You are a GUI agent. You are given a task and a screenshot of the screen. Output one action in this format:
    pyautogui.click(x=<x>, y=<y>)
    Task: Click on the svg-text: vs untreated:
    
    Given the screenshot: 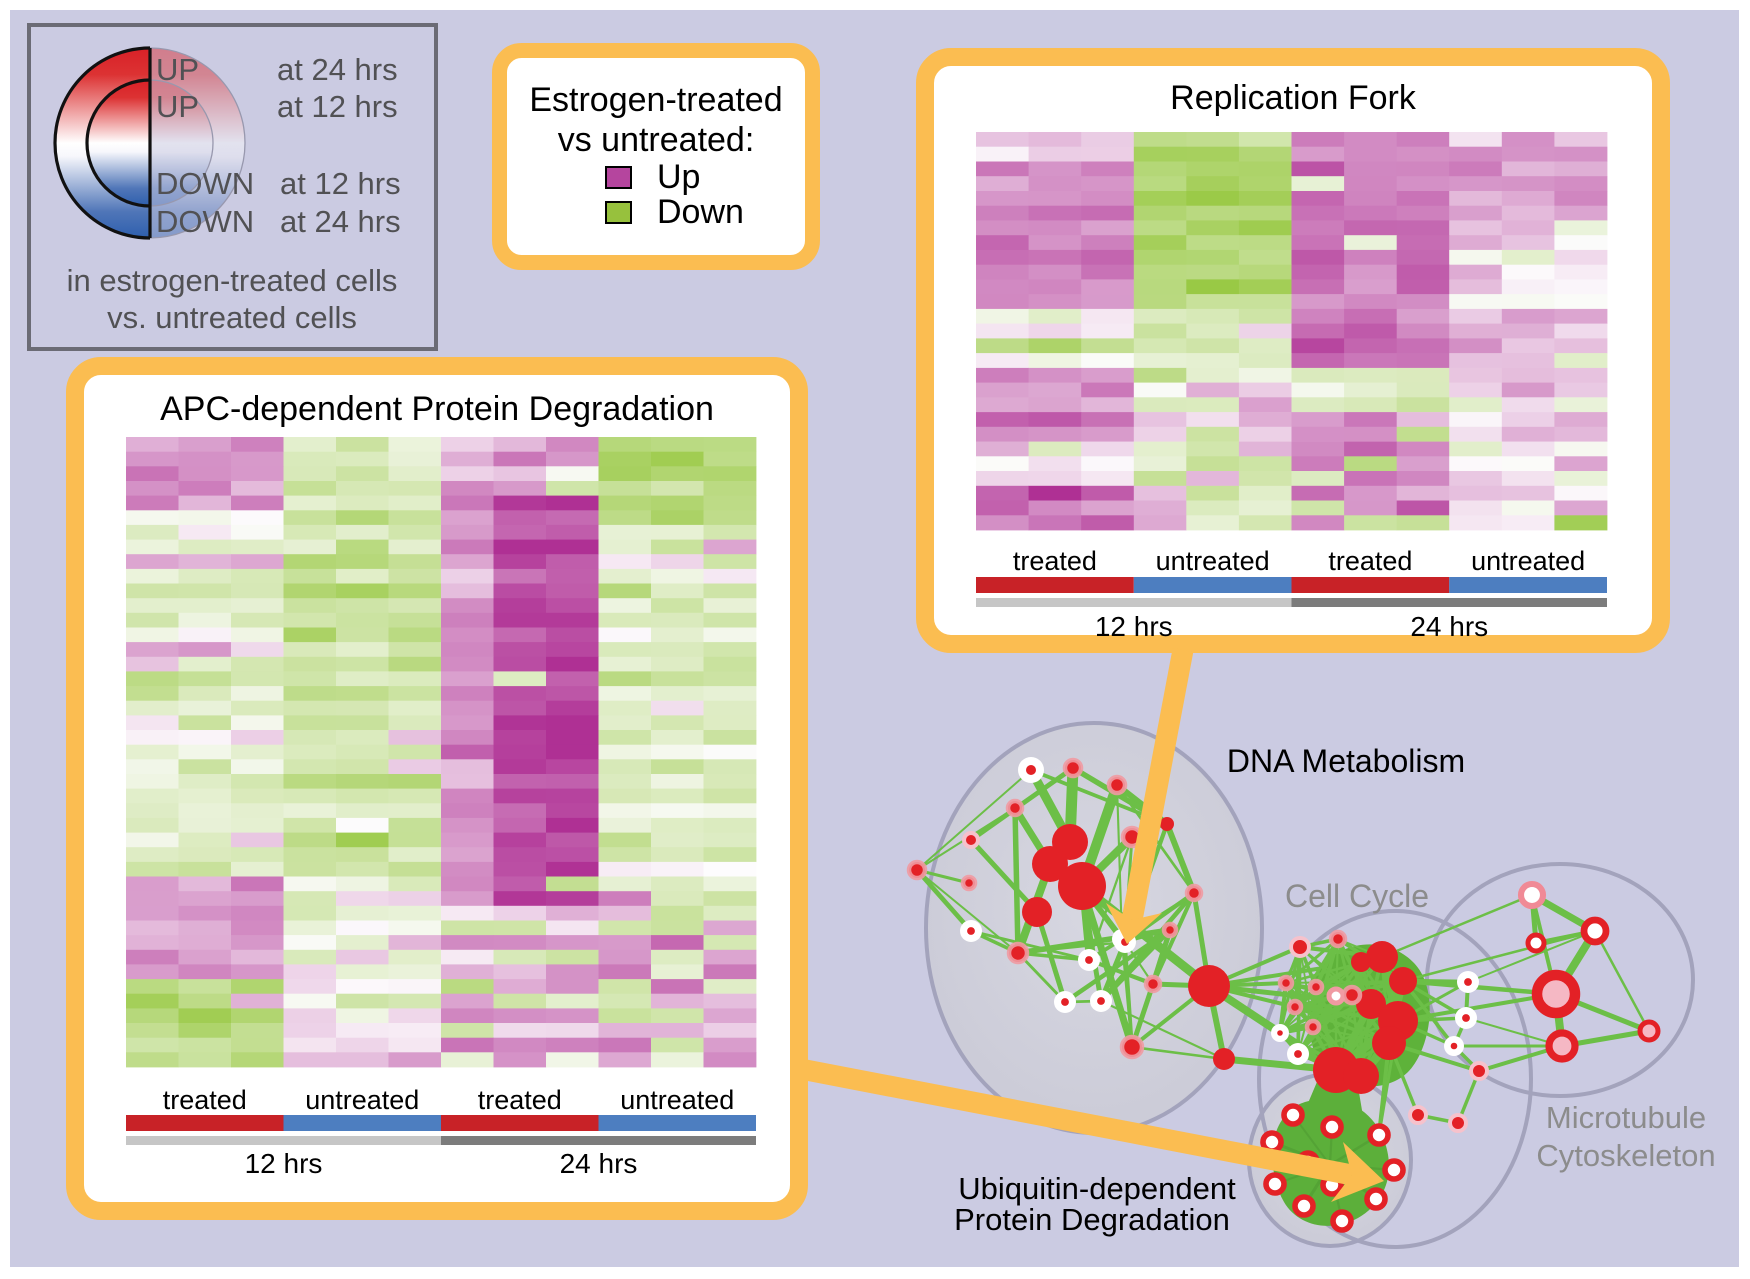 What is the action you would take?
    pyautogui.click(x=656, y=140)
    